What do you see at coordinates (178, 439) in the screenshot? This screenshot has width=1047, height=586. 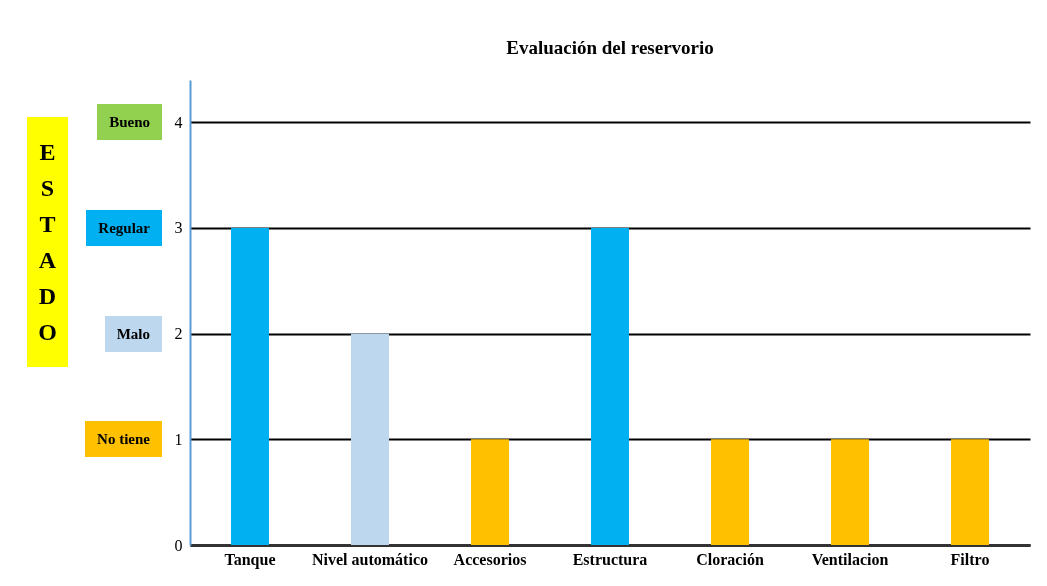 I see `y-tick-label: 1` at bounding box center [178, 439].